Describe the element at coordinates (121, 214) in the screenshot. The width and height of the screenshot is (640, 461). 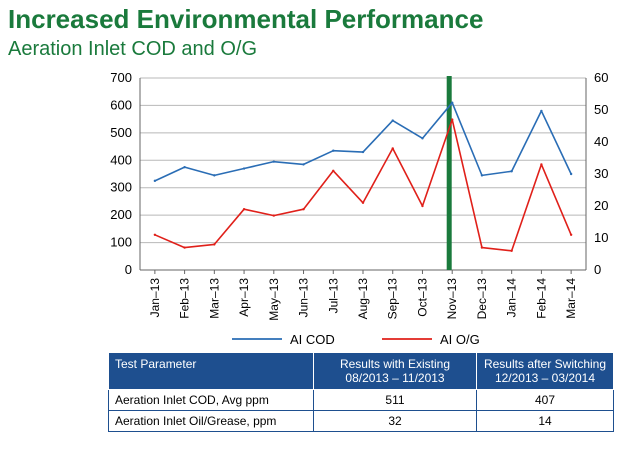
I see `y-left-tick-label: 200` at that location.